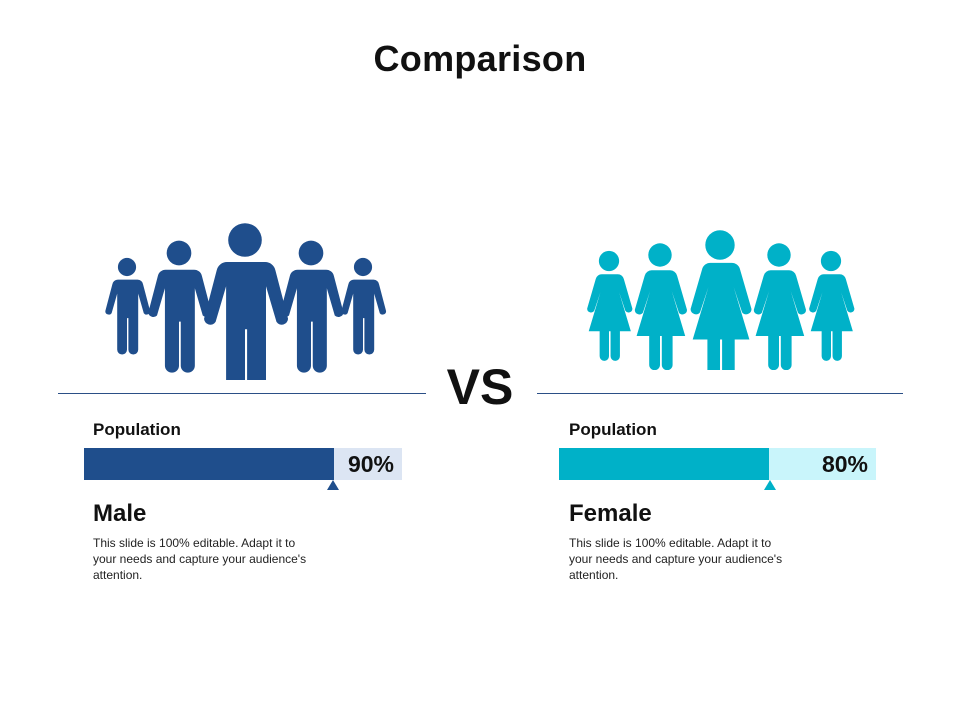 The width and height of the screenshot is (960, 720). Describe the element at coordinates (120, 513) in the screenshot. I see `male-group-name: Male` at that location.